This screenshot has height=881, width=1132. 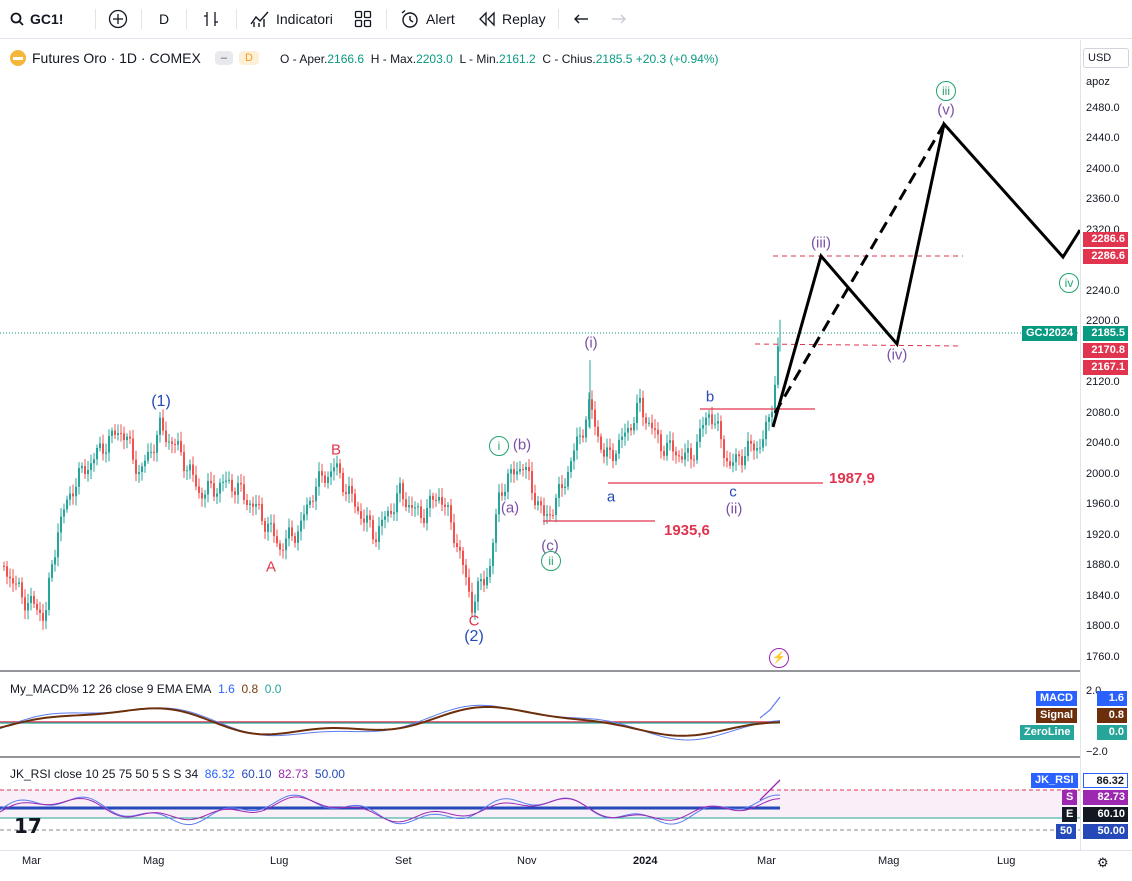 What do you see at coordinates (36, 19) in the screenshot?
I see `symbol-search-button: GC1!` at bounding box center [36, 19].